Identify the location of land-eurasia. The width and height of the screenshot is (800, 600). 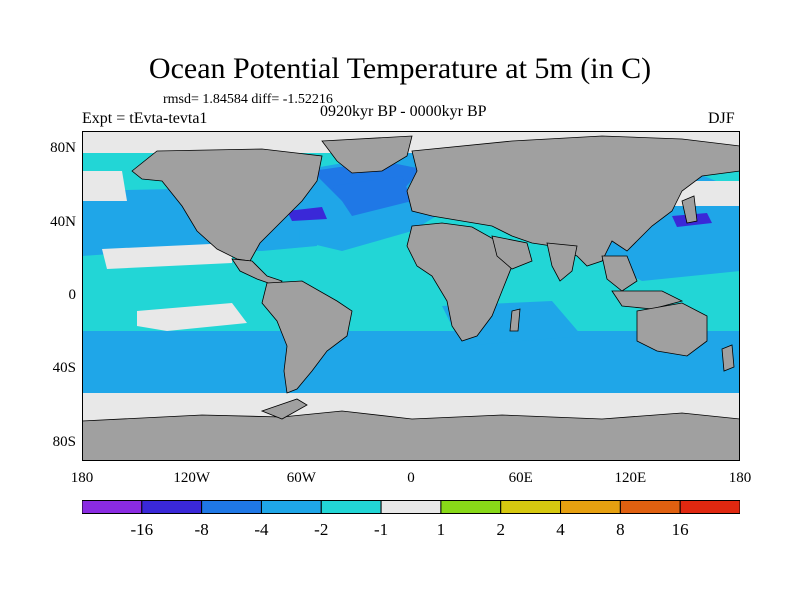
(573, 201).